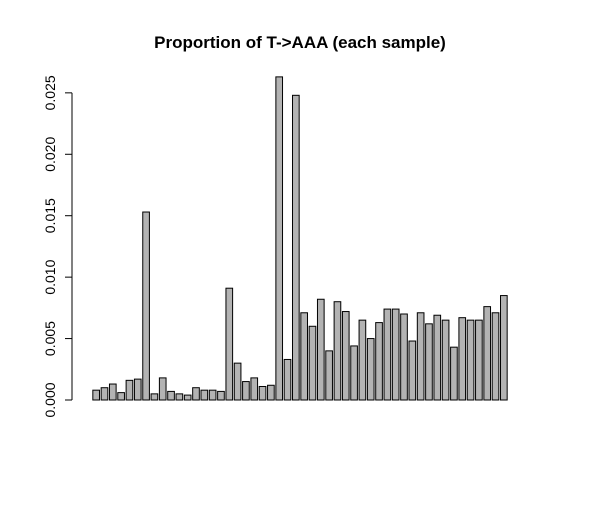 Image resolution: width=600 pixels, height=505 pixels. I want to click on y-tick-label: 0.010, so click(50, 276).